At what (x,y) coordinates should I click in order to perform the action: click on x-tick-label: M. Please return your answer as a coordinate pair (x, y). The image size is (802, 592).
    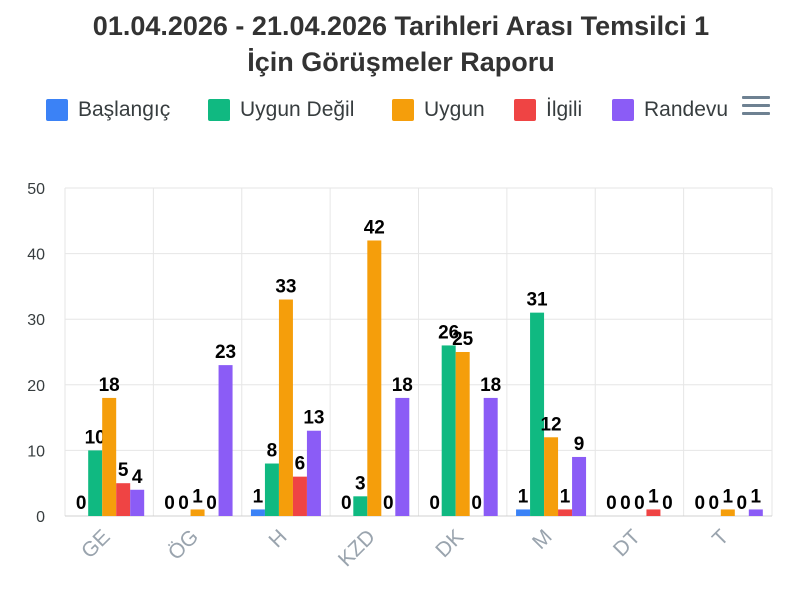
    Looking at the image, I should click on (542, 539).